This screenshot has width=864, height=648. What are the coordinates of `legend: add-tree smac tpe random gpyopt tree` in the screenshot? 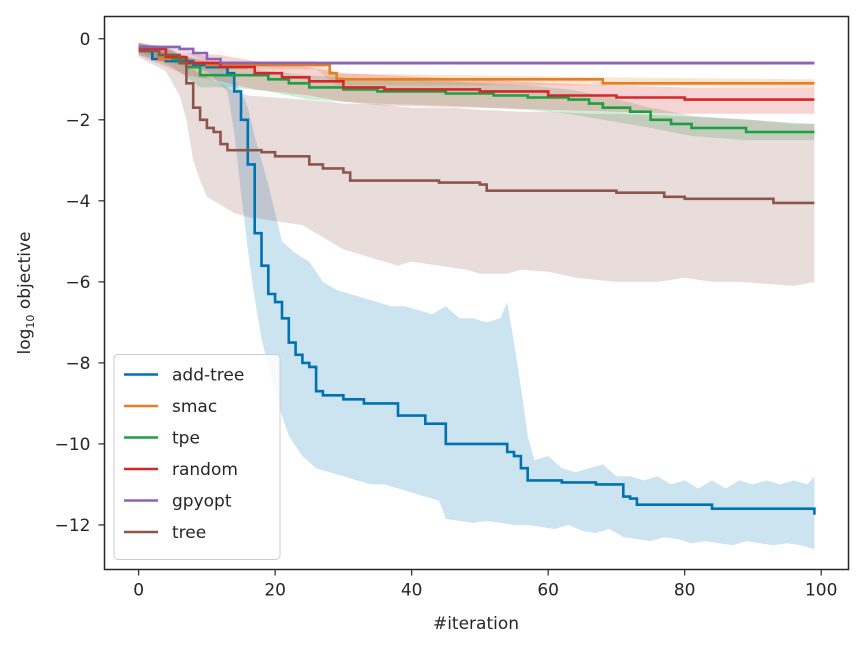 It's located at (197, 457).